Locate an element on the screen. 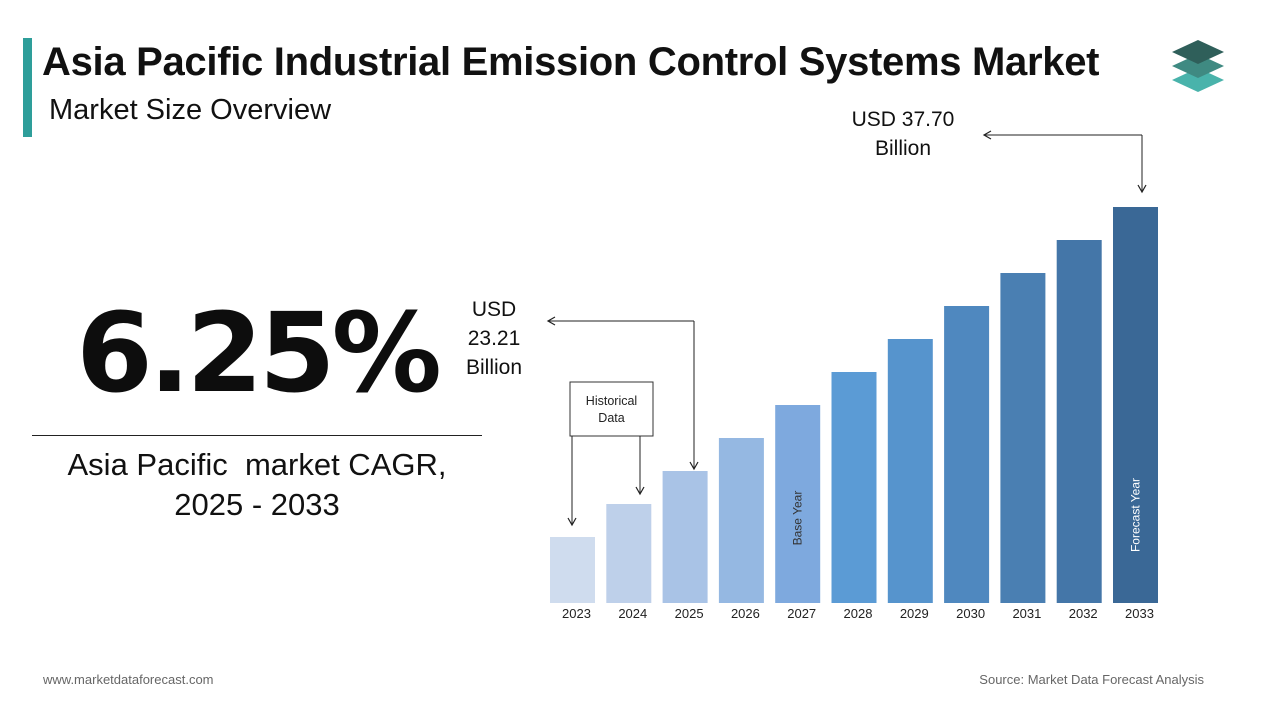 Image resolution: width=1280 pixels, height=720 pixels. bar-2028 is located at coordinates (854, 487).